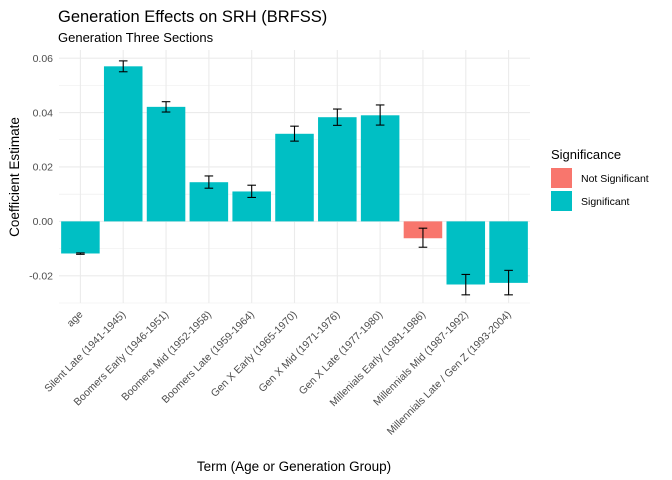 The width and height of the screenshot is (672, 480). What do you see at coordinates (294, 466) in the screenshot?
I see `x-axis-title: Term (Age or Generation Group)` at bounding box center [294, 466].